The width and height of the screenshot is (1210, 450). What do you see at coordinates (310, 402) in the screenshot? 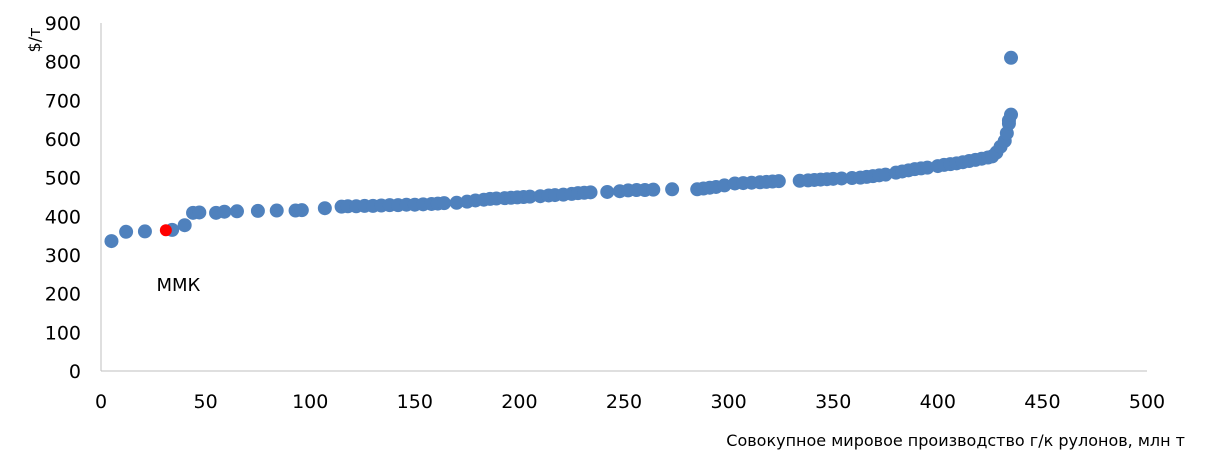
I see `x-tick-label: 100` at bounding box center [310, 402].